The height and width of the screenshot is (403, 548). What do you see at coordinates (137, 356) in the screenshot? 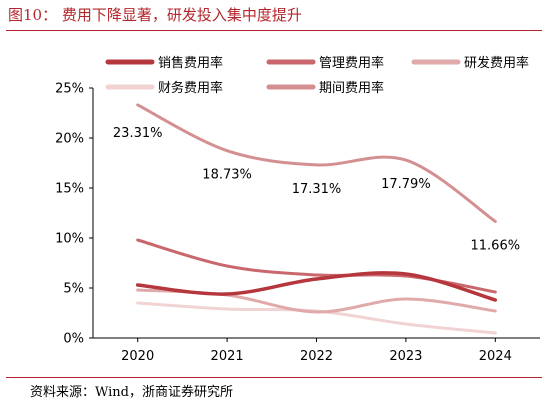
I see `x-tick-label: 2020` at bounding box center [137, 356].